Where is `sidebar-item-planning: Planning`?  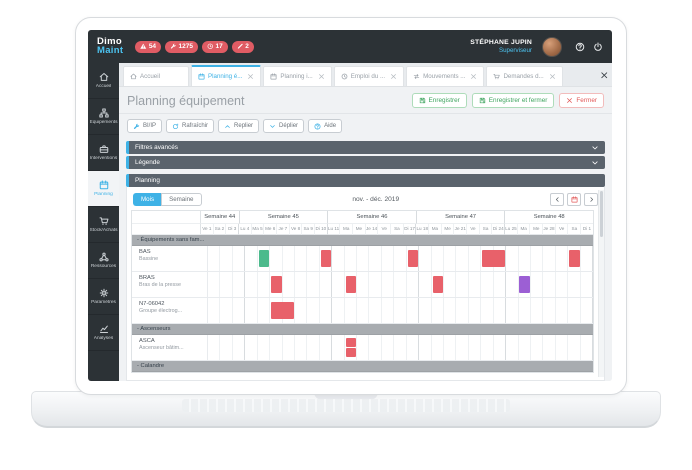 sidebar-item-planning: Planning is located at coordinates (103, 189).